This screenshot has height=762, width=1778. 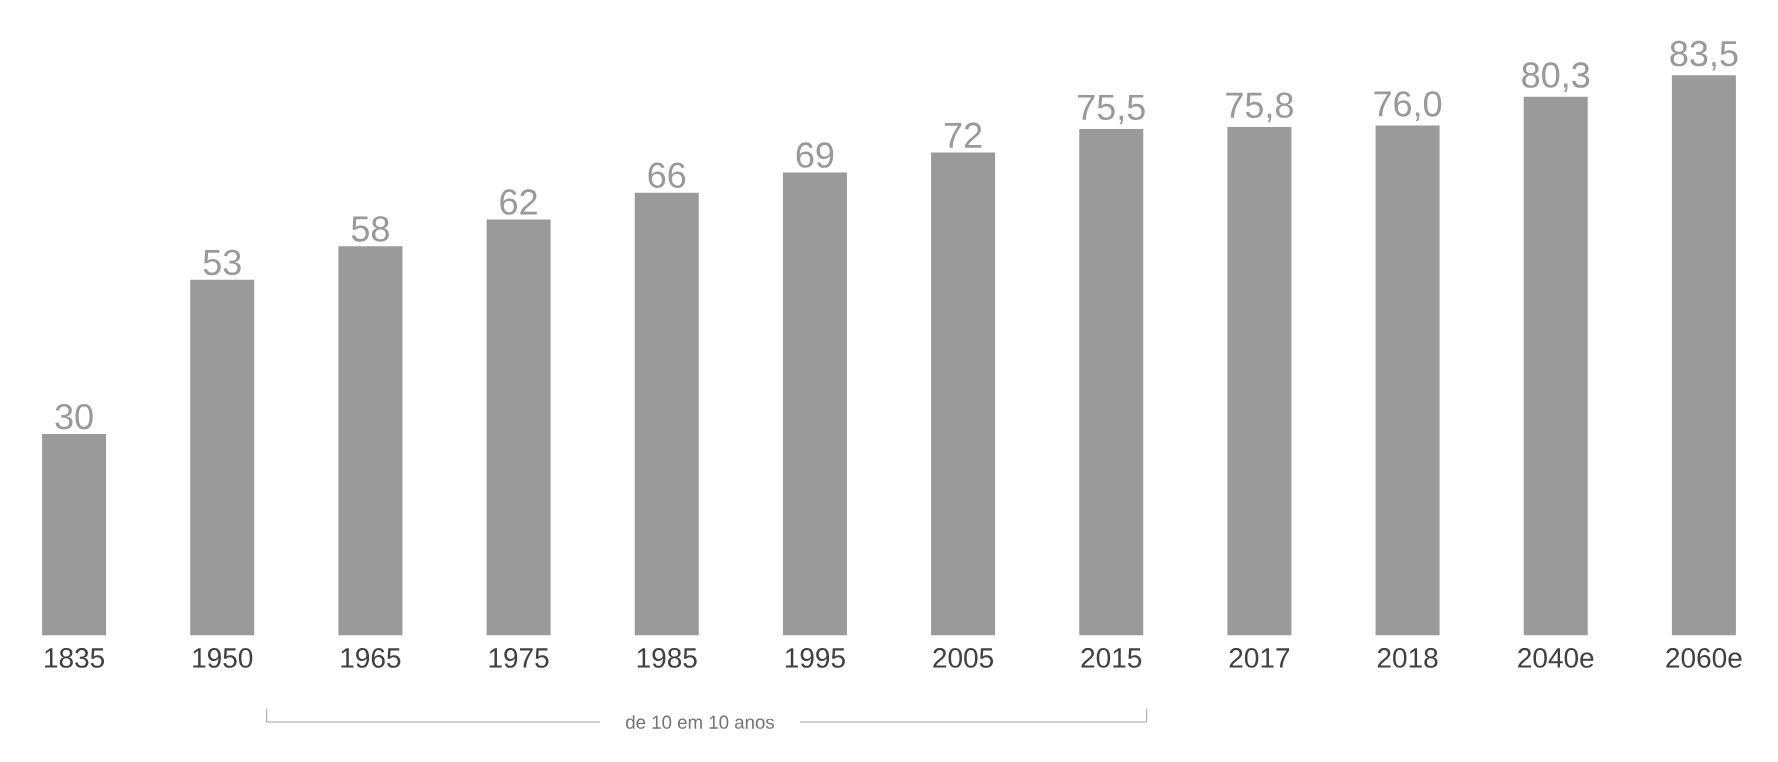 I want to click on data-label: 53, so click(x=222, y=262).